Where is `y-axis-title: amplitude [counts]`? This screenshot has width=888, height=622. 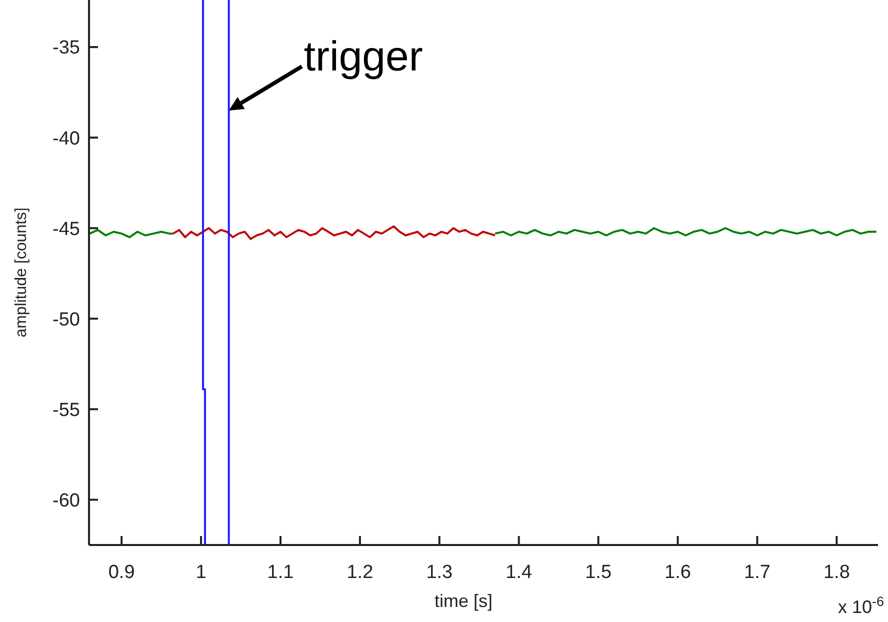
y-axis-title: amplitude [counts] is located at coordinates (21, 273).